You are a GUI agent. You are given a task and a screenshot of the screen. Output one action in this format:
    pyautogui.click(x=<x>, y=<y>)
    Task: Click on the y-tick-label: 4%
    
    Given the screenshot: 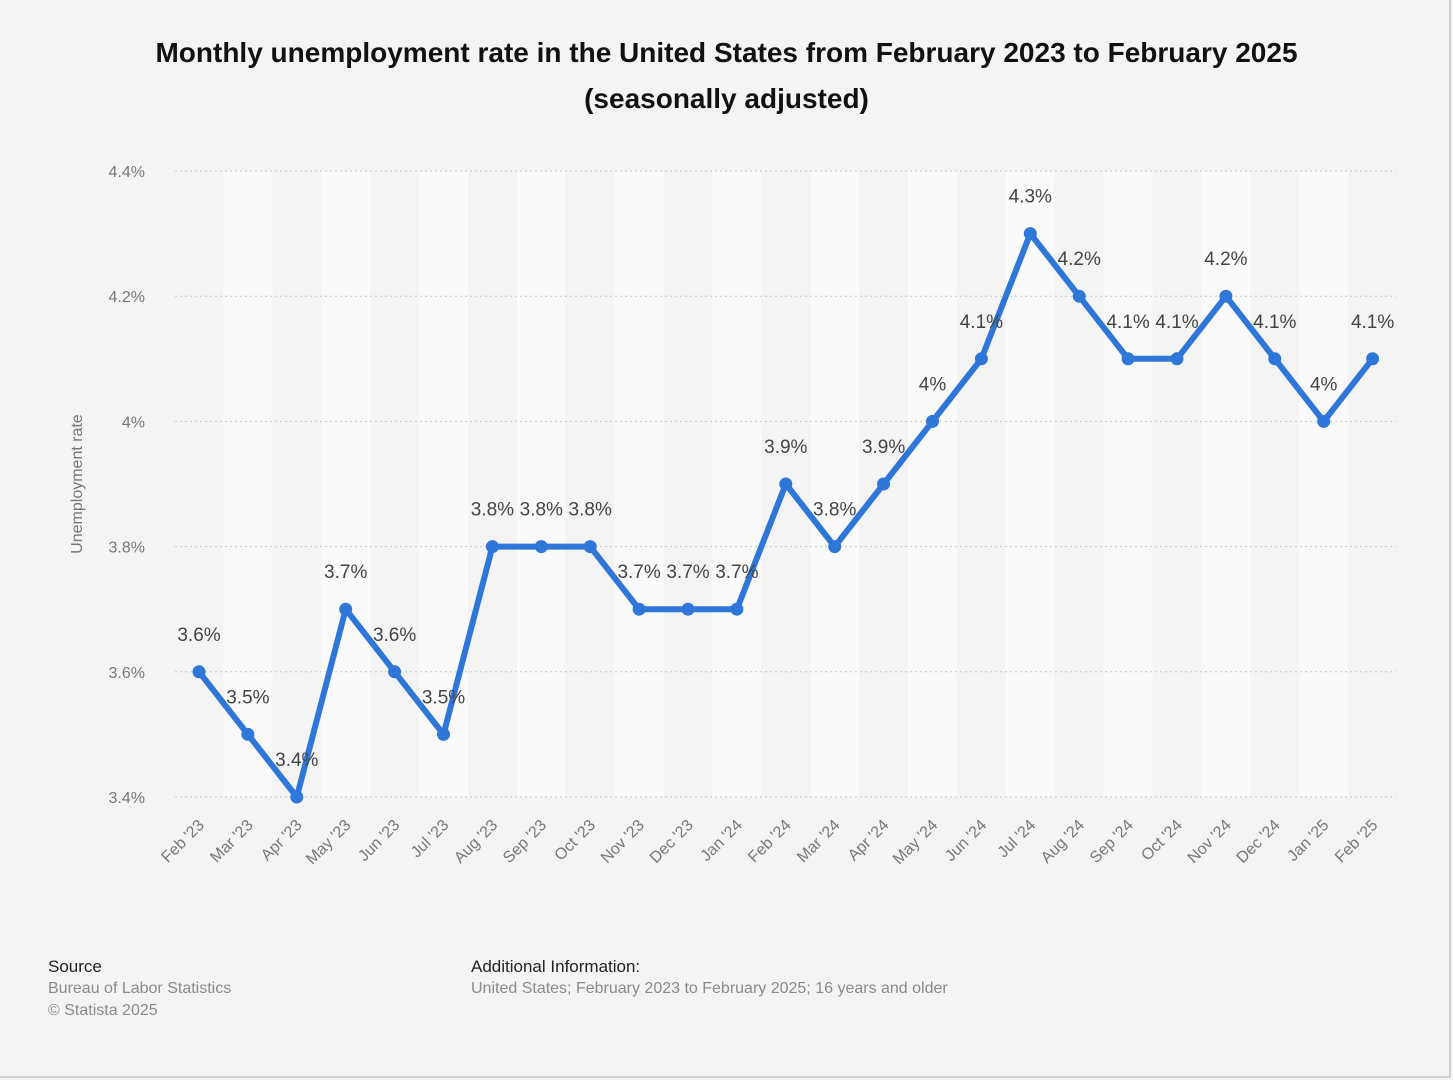 What is the action you would take?
    pyautogui.click(x=133, y=422)
    